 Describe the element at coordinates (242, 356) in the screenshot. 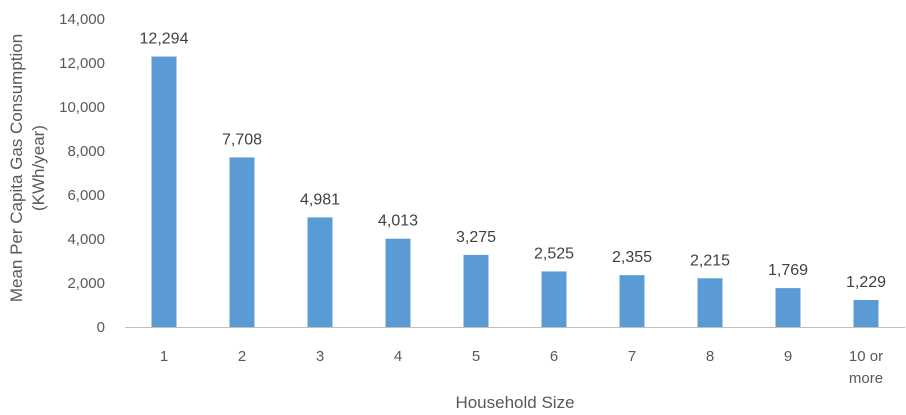

I see `x-tick-label: 2` at that location.